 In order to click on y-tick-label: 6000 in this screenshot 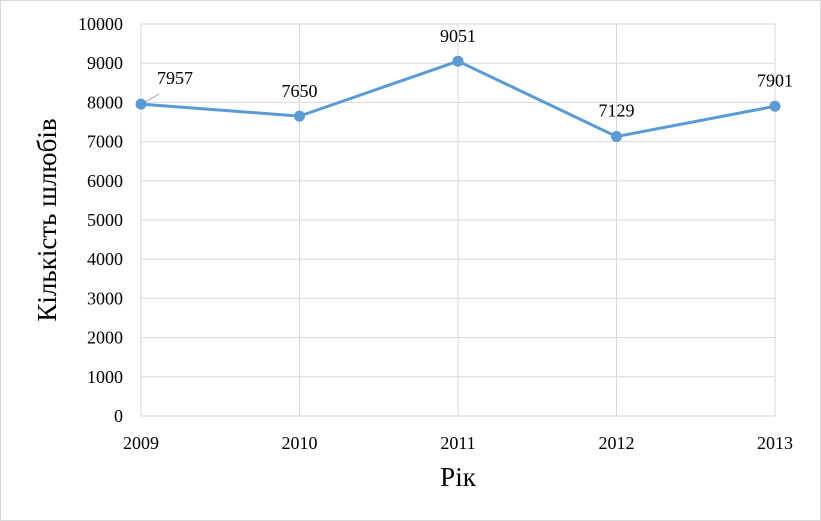, I will do `click(105, 181)`.